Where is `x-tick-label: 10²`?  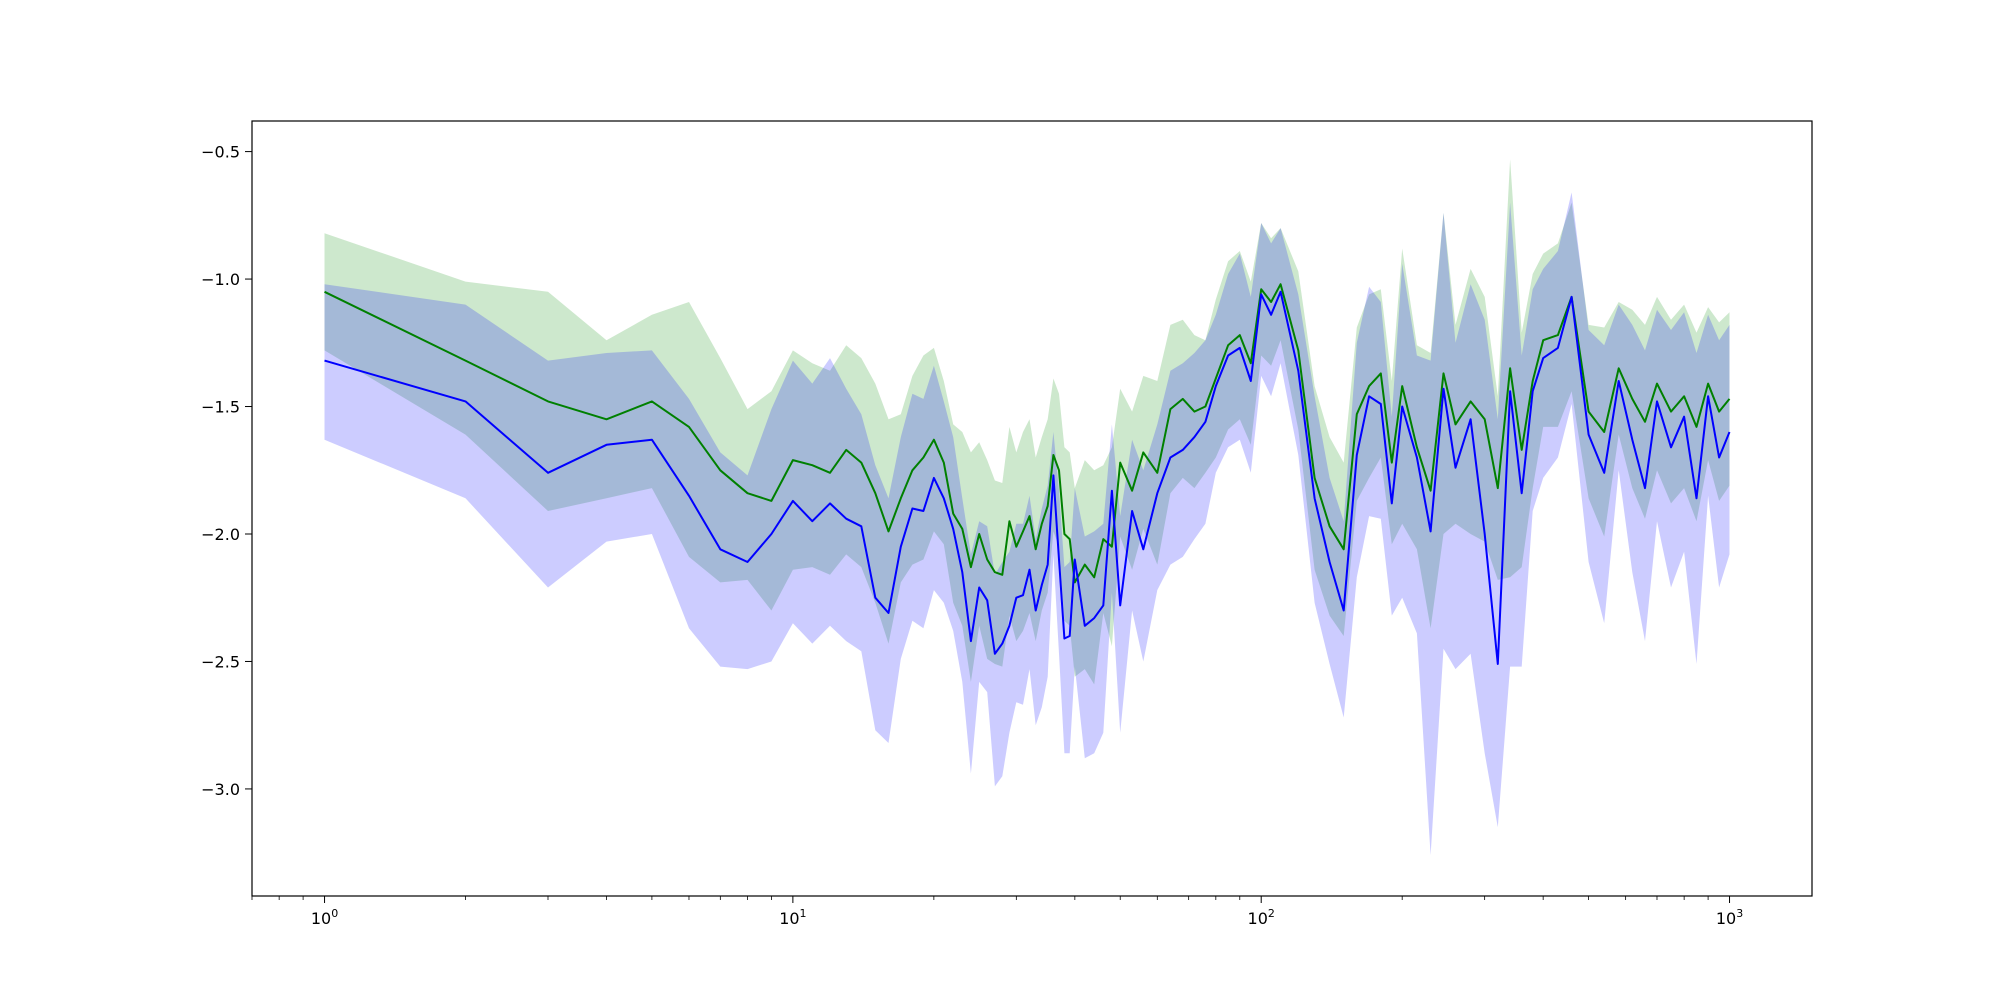
x-tick-label: 10² is located at coordinates (1261, 917).